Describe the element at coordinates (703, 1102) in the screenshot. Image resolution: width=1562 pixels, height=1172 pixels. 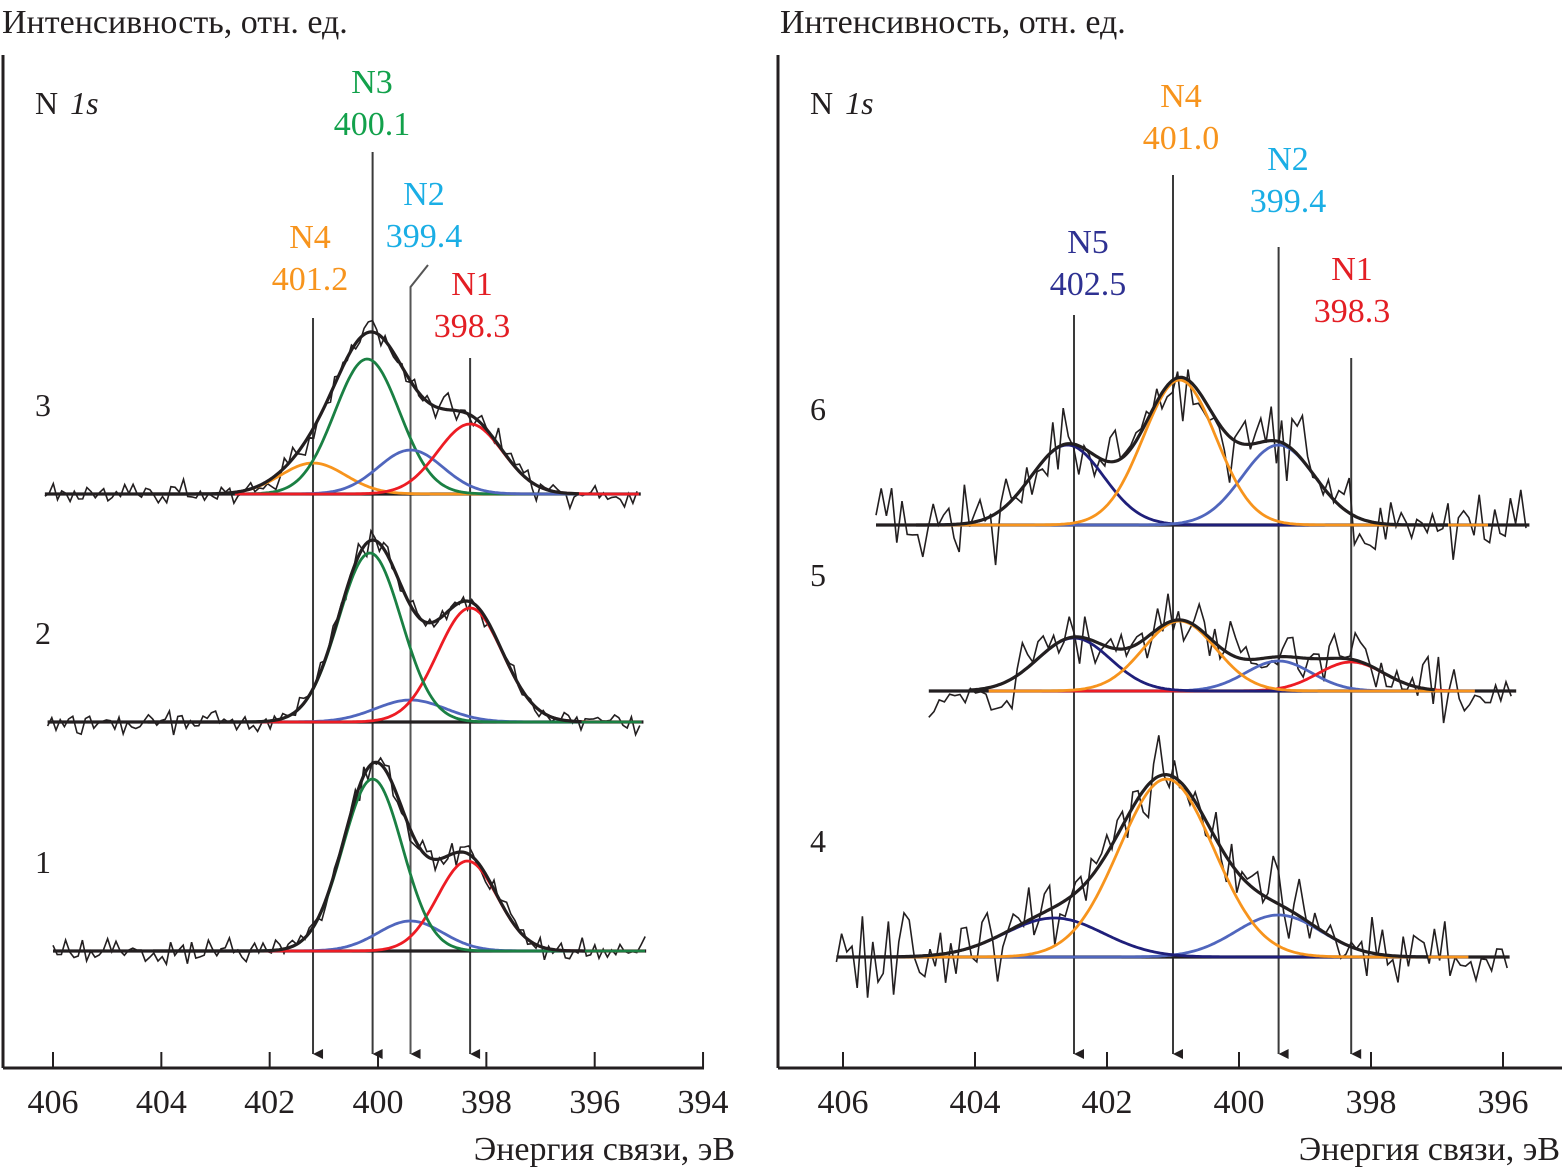
I see `x-tick-label: 394` at that location.